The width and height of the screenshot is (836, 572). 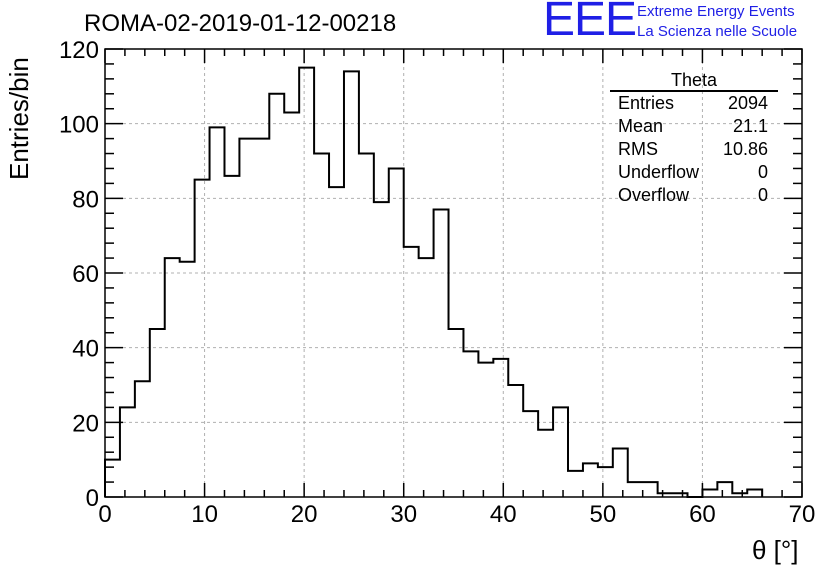 I want to click on y-tick-label: 80, so click(x=85, y=199).